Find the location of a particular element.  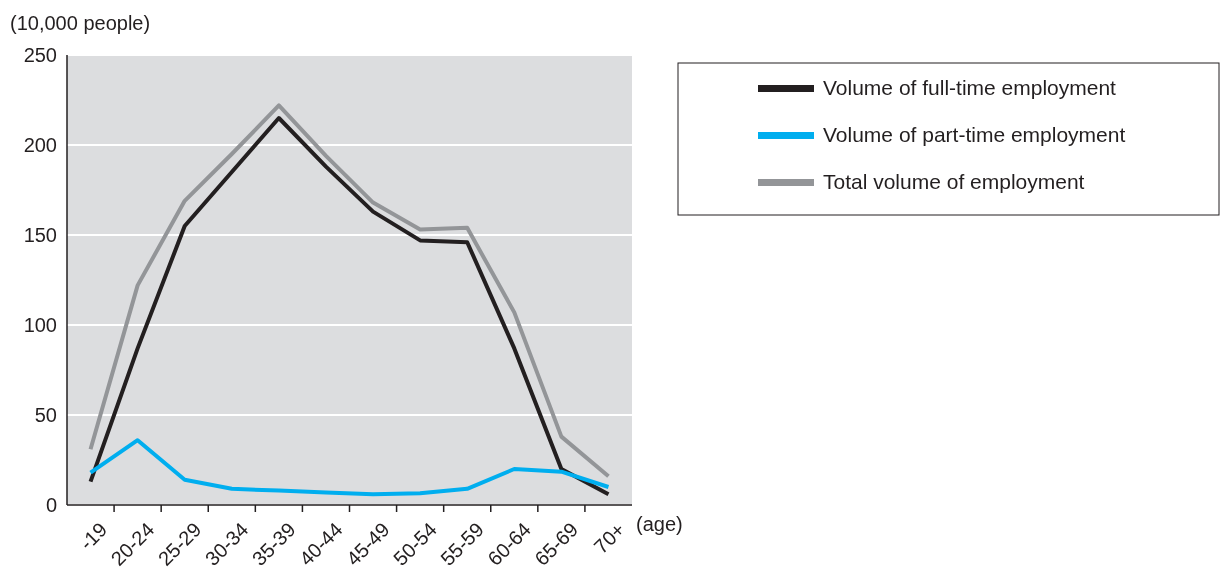

y-tick-label: 150 is located at coordinates (40, 235).